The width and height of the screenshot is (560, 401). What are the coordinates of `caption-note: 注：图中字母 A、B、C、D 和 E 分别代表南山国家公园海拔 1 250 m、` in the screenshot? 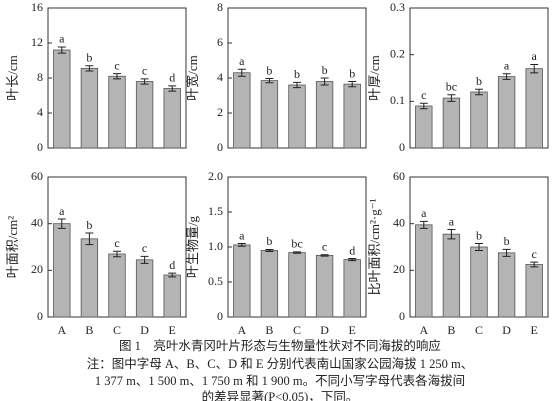 It's located at (280, 363).